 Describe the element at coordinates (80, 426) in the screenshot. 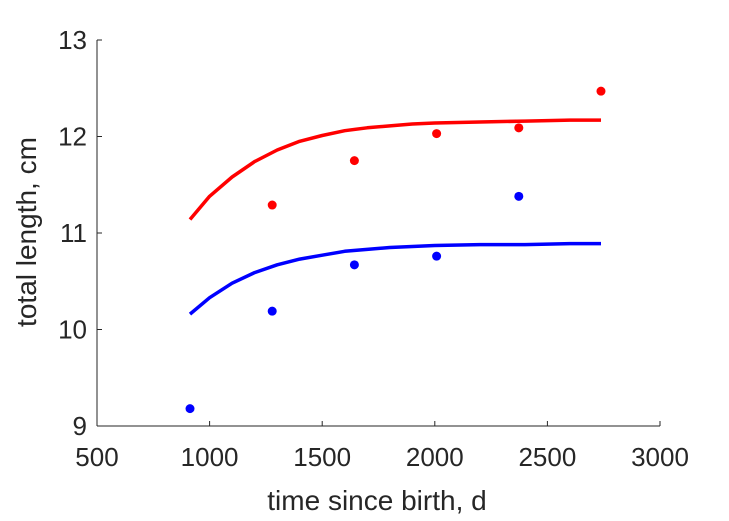

I see `y-tick-label: 9` at that location.